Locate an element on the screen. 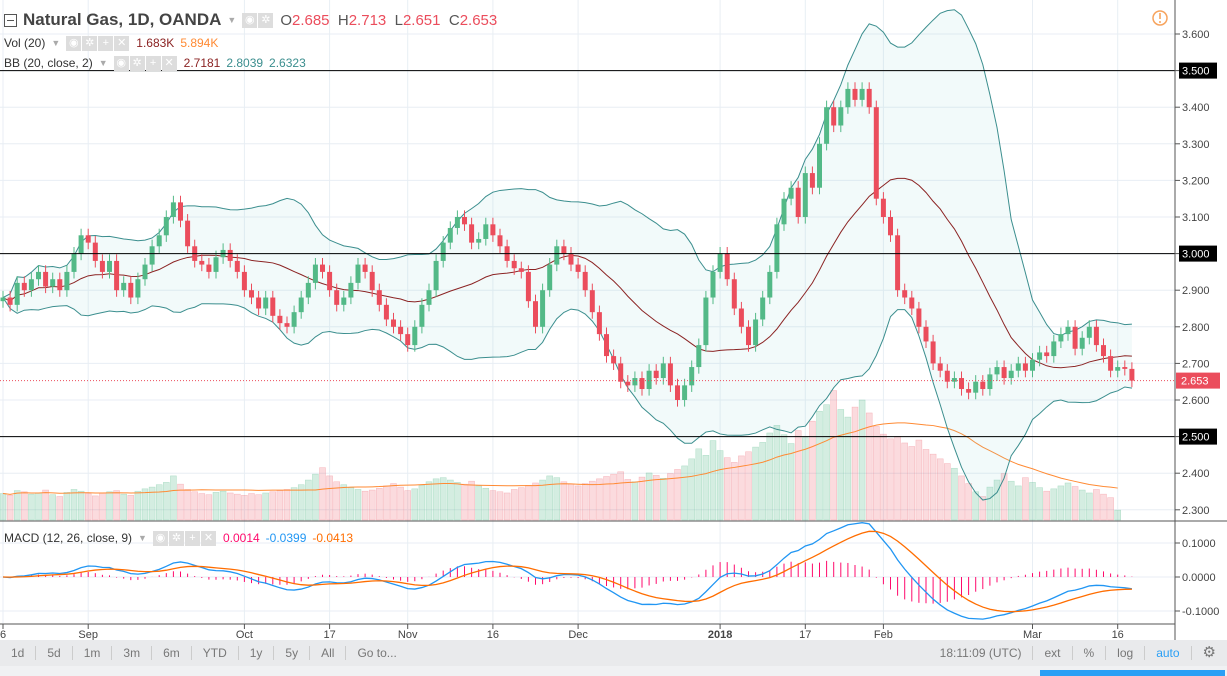  range-1y: 1y is located at coordinates (257, 653).